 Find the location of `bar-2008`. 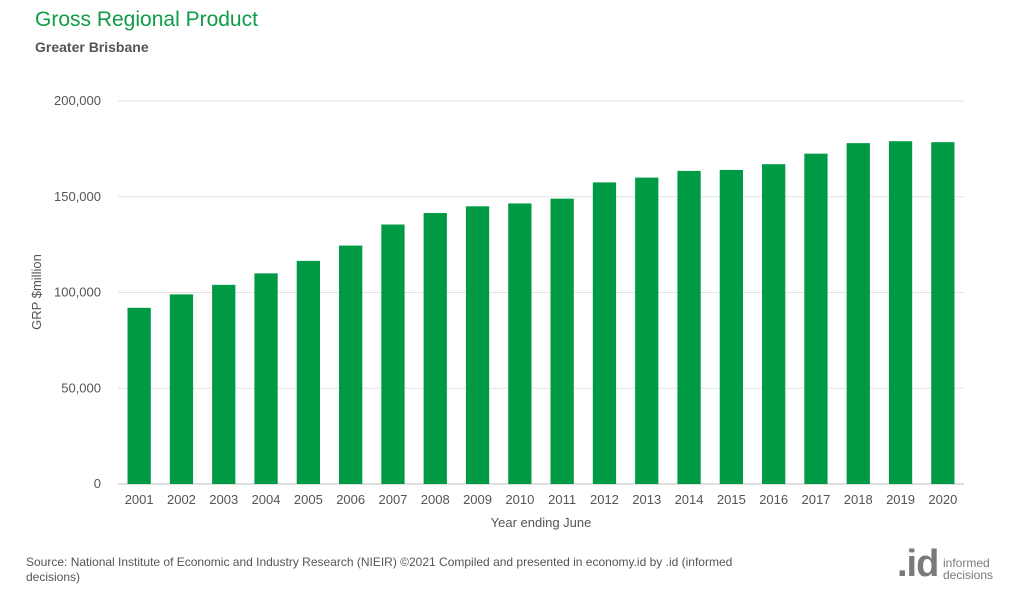

bar-2008 is located at coordinates (435, 348).